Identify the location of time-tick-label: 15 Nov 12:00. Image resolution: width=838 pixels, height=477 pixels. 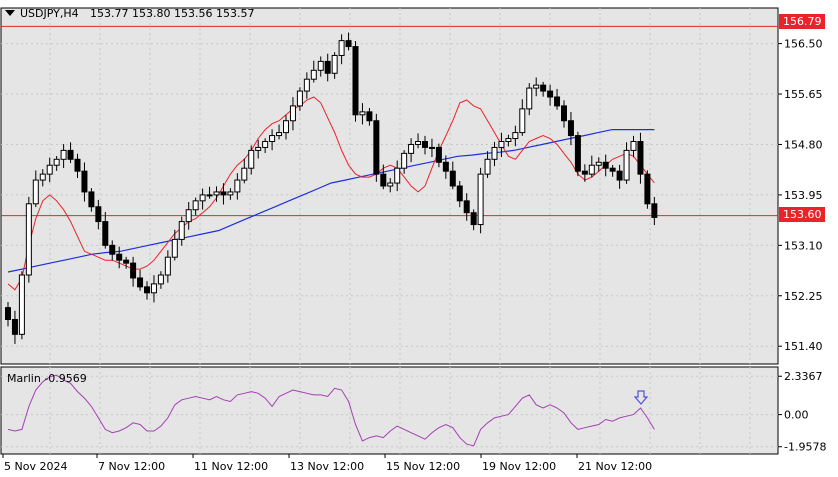
(423, 466).